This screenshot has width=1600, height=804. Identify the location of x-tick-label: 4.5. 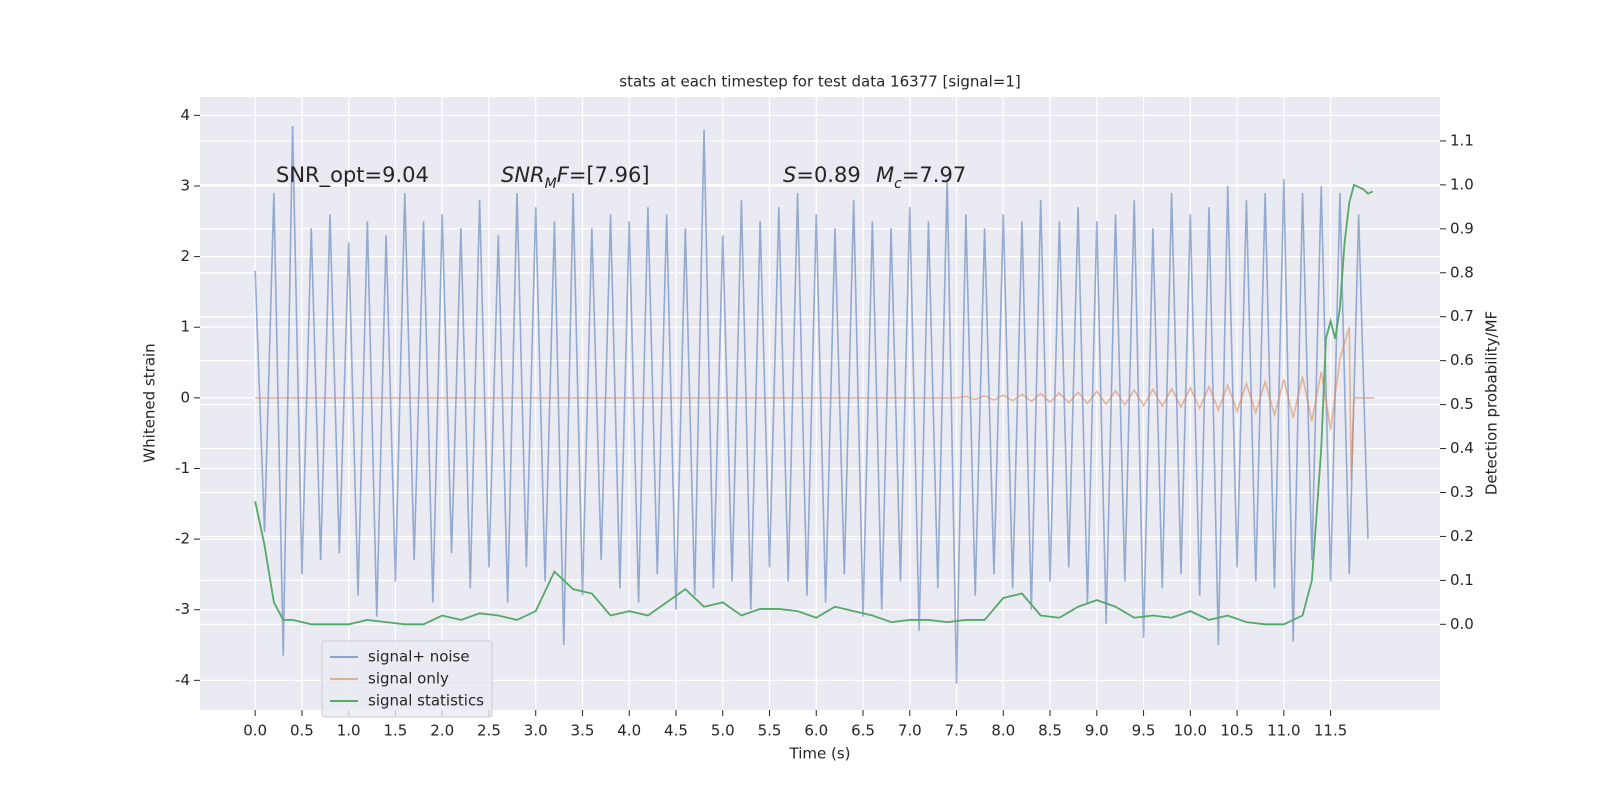
(676, 731).